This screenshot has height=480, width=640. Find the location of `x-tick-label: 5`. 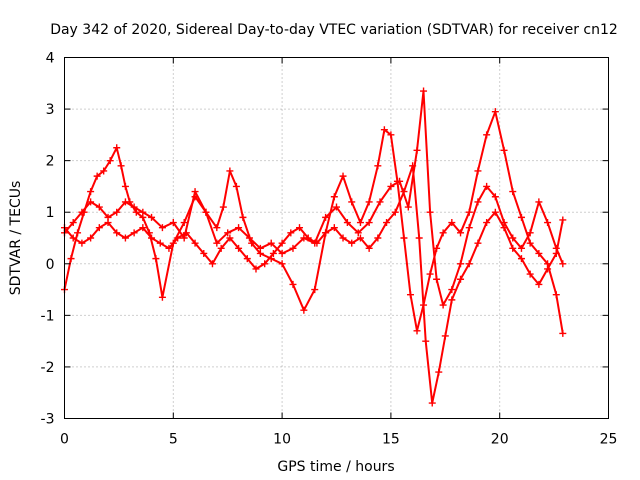

x-tick-label: 5 is located at coordinates (173, 440).